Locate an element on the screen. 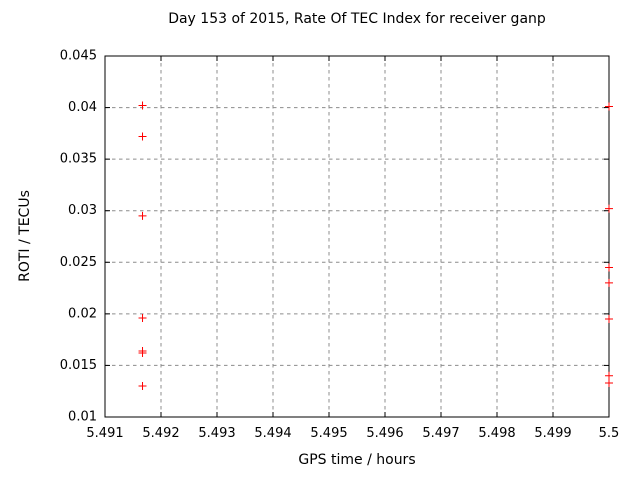 The height and width of the screenshot is (480, 640). y-tick-label: 0.03 is located at coordinates (82, 210).